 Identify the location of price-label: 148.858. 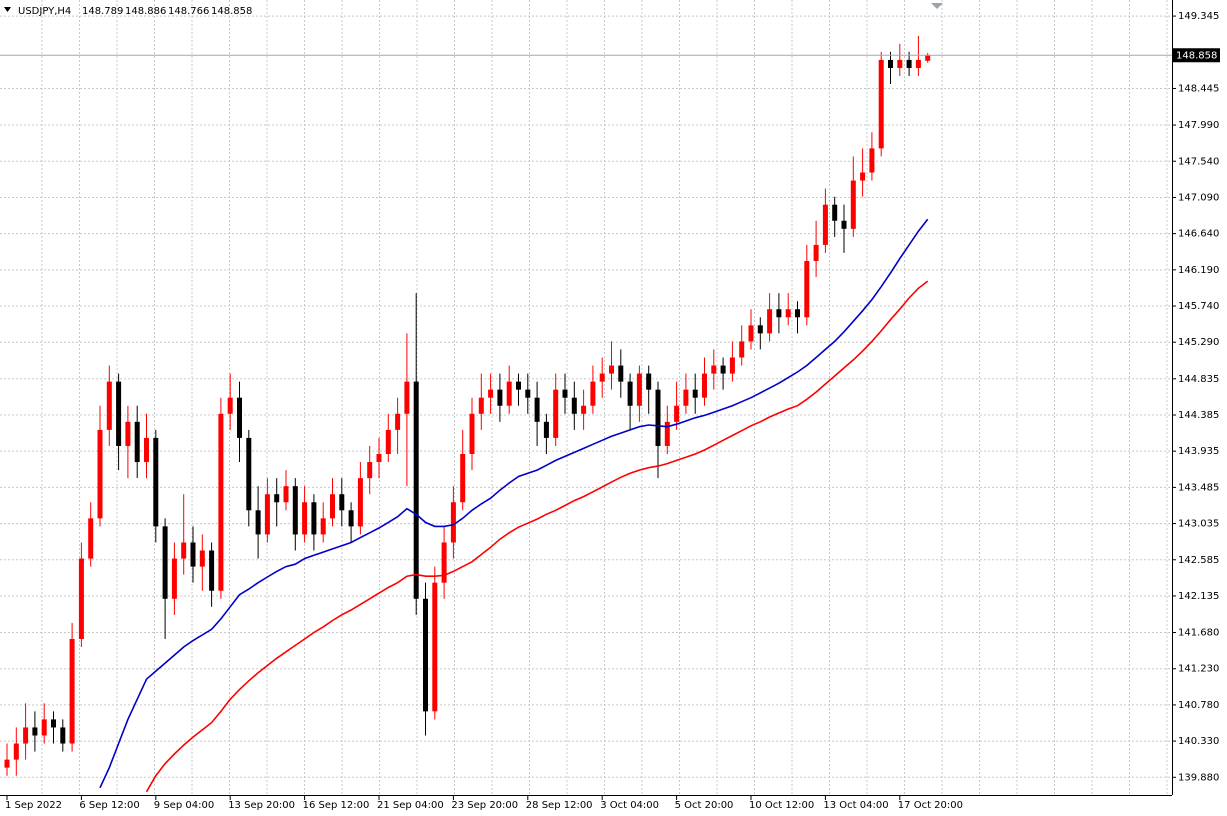
(1196, 55).